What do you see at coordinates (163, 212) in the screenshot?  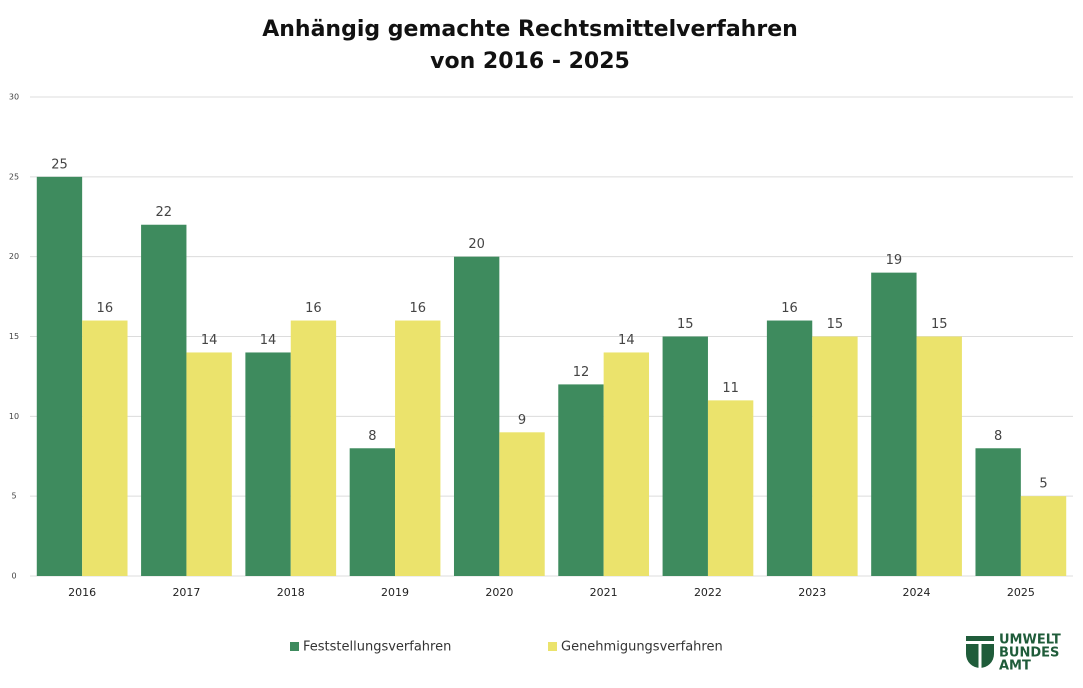 I see `value-label: 22` at bounding box center [163, 212].